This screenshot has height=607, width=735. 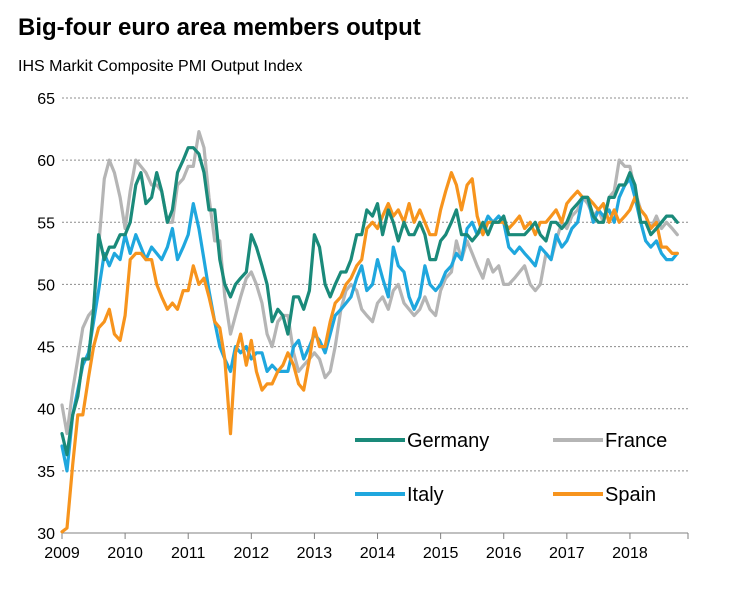 What do you see at coordinates (46, 99) in the screenshot?
I see `y-tick-label: 65` at bounding box center [46, 99].